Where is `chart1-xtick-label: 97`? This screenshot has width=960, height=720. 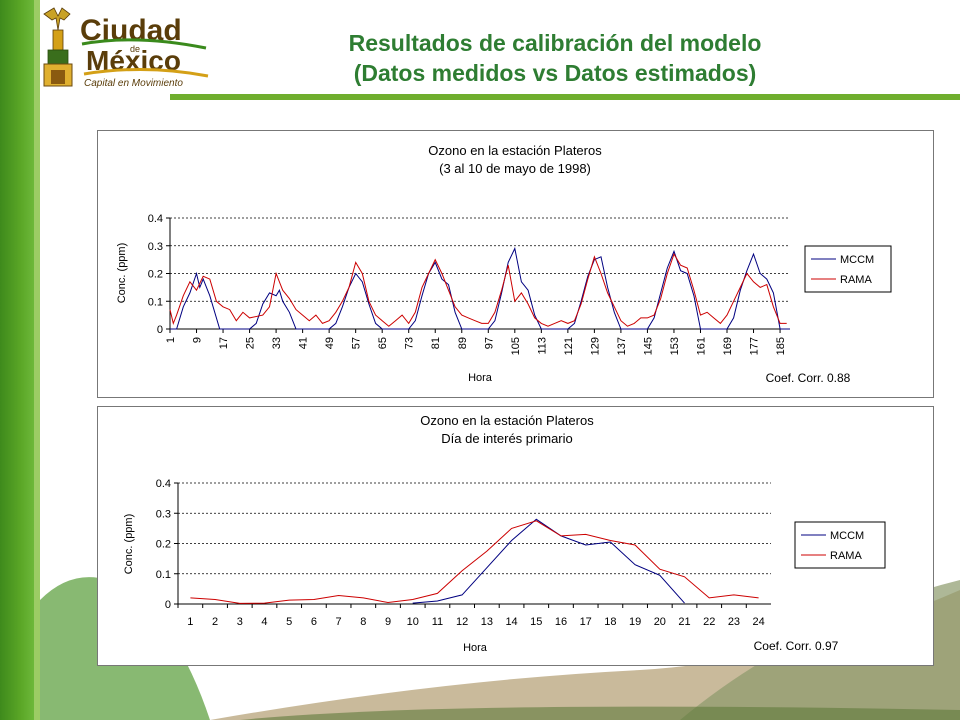 chart1-xtick-label: 97 is located at coordinates (489, 343).